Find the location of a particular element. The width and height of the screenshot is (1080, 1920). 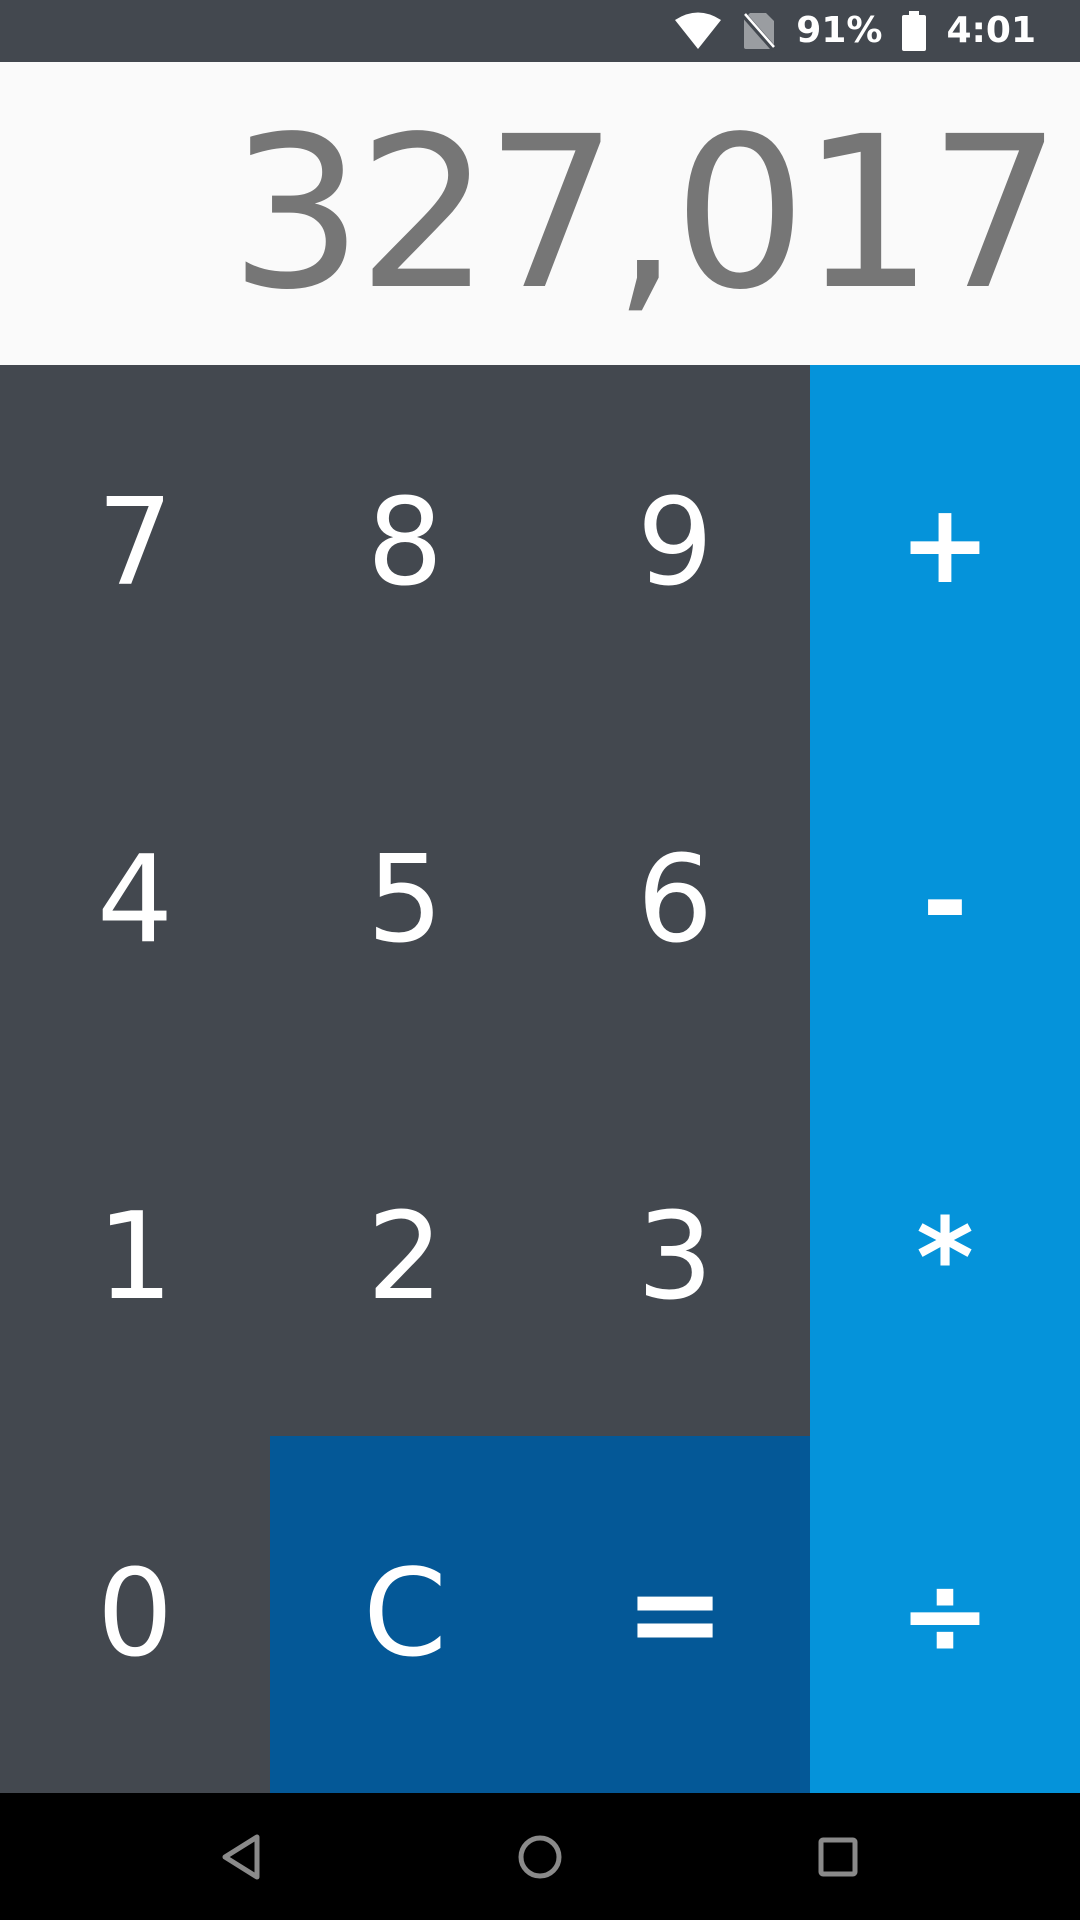

equals-button: = is located at coordinates (675, 1614).